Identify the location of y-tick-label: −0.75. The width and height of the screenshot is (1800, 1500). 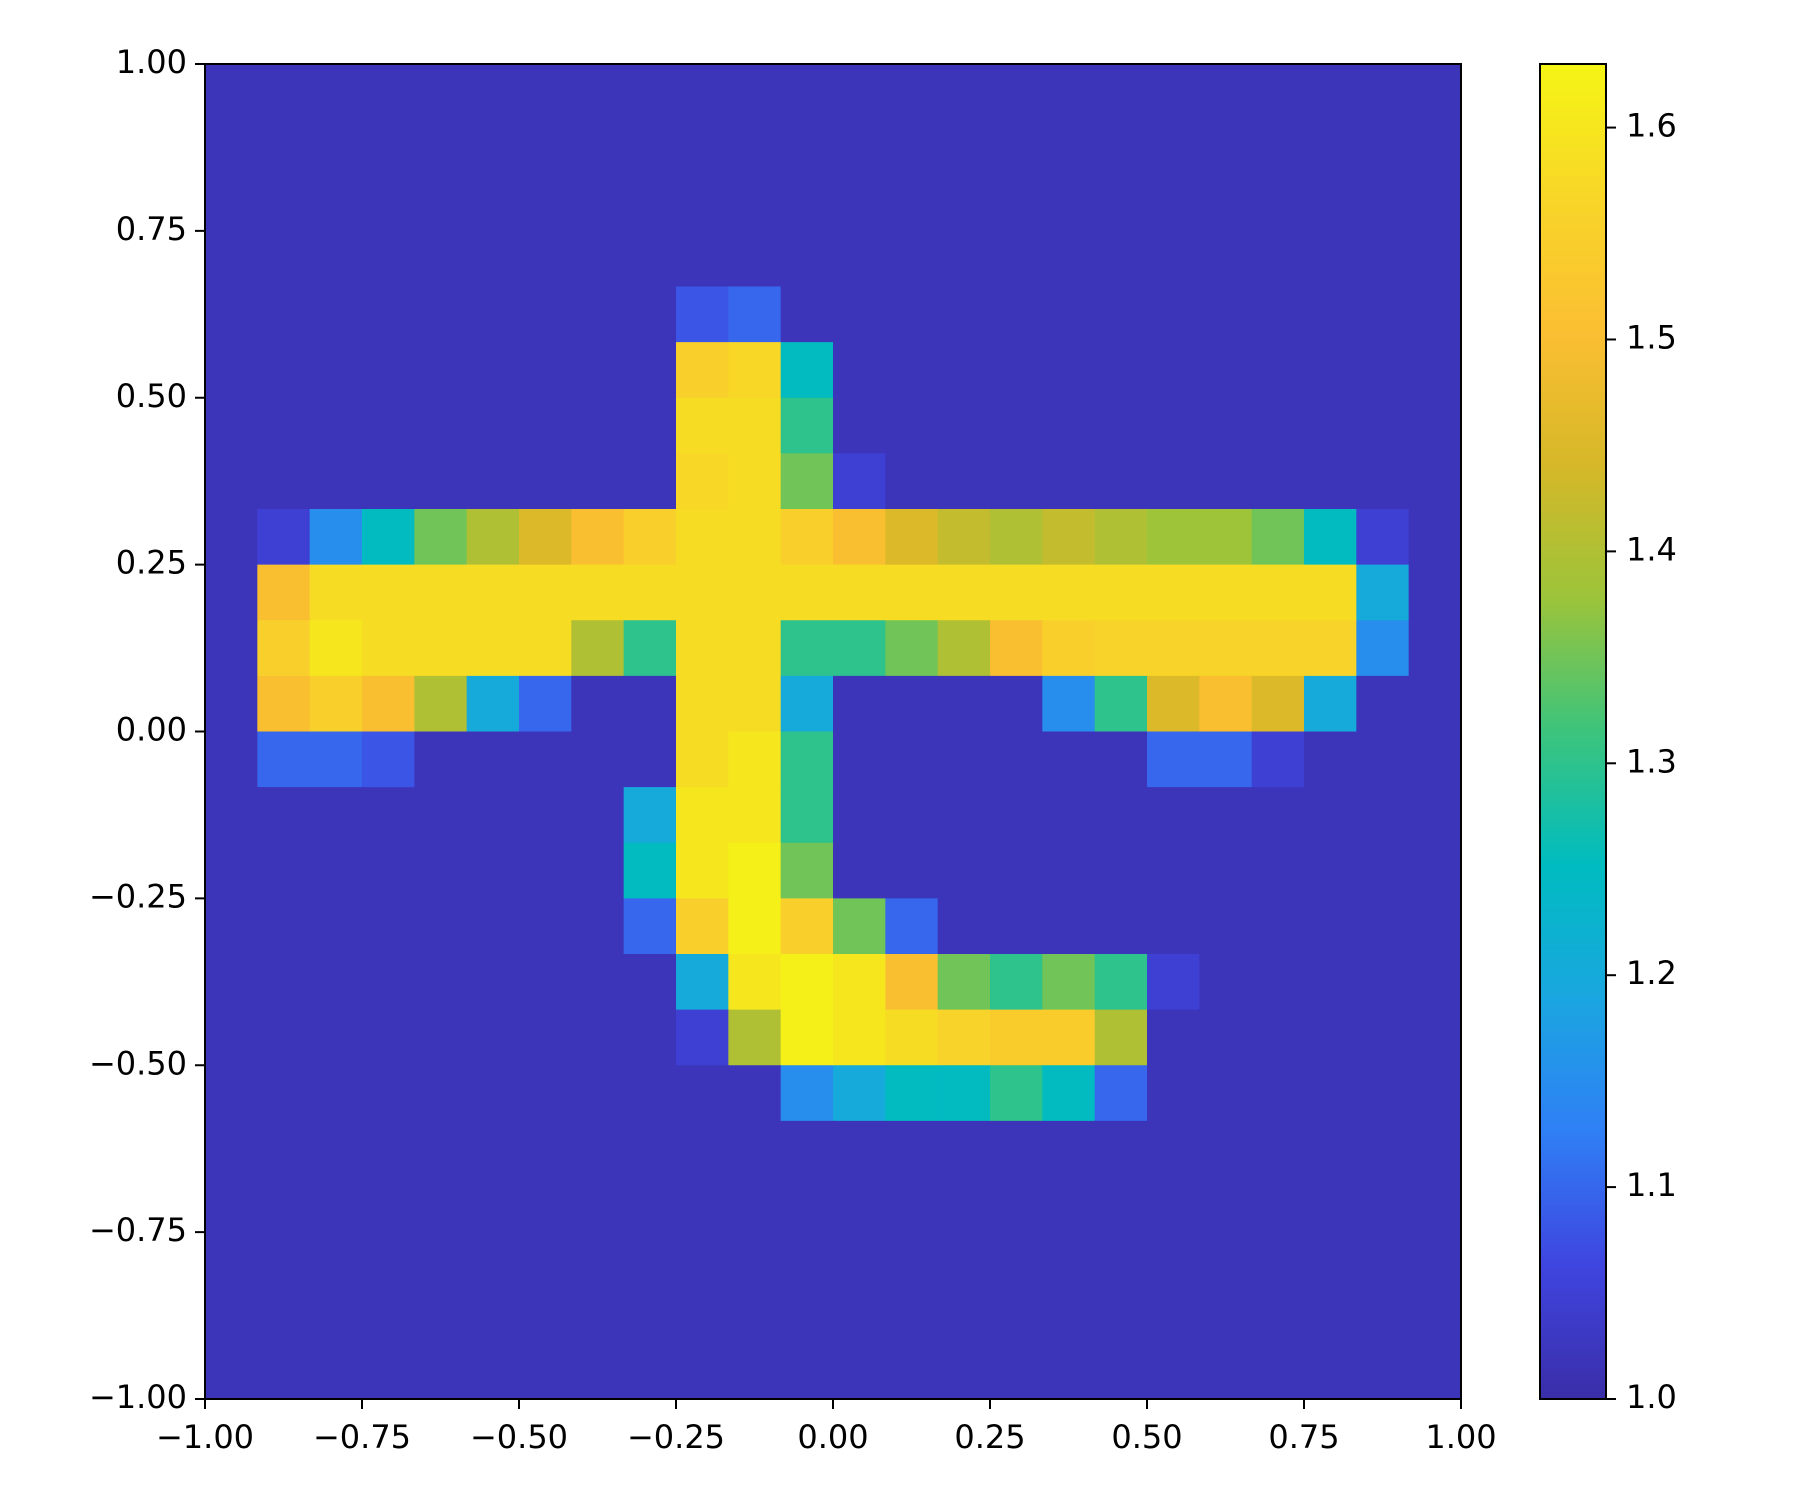
(138, 1230).